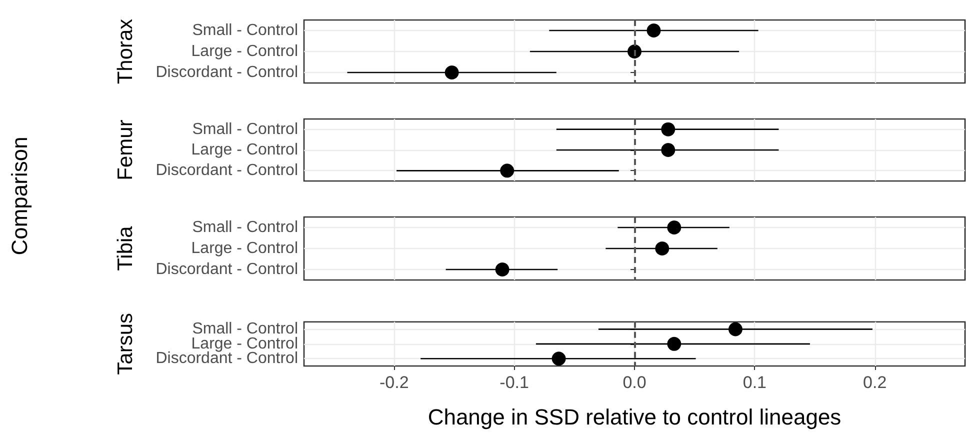 This screenshot has height=435, width=966. Describe the element at coordinates (635, 417) in the screenshot. I see `x-axis-title: Change in SSD relative to control lineages` at that location.